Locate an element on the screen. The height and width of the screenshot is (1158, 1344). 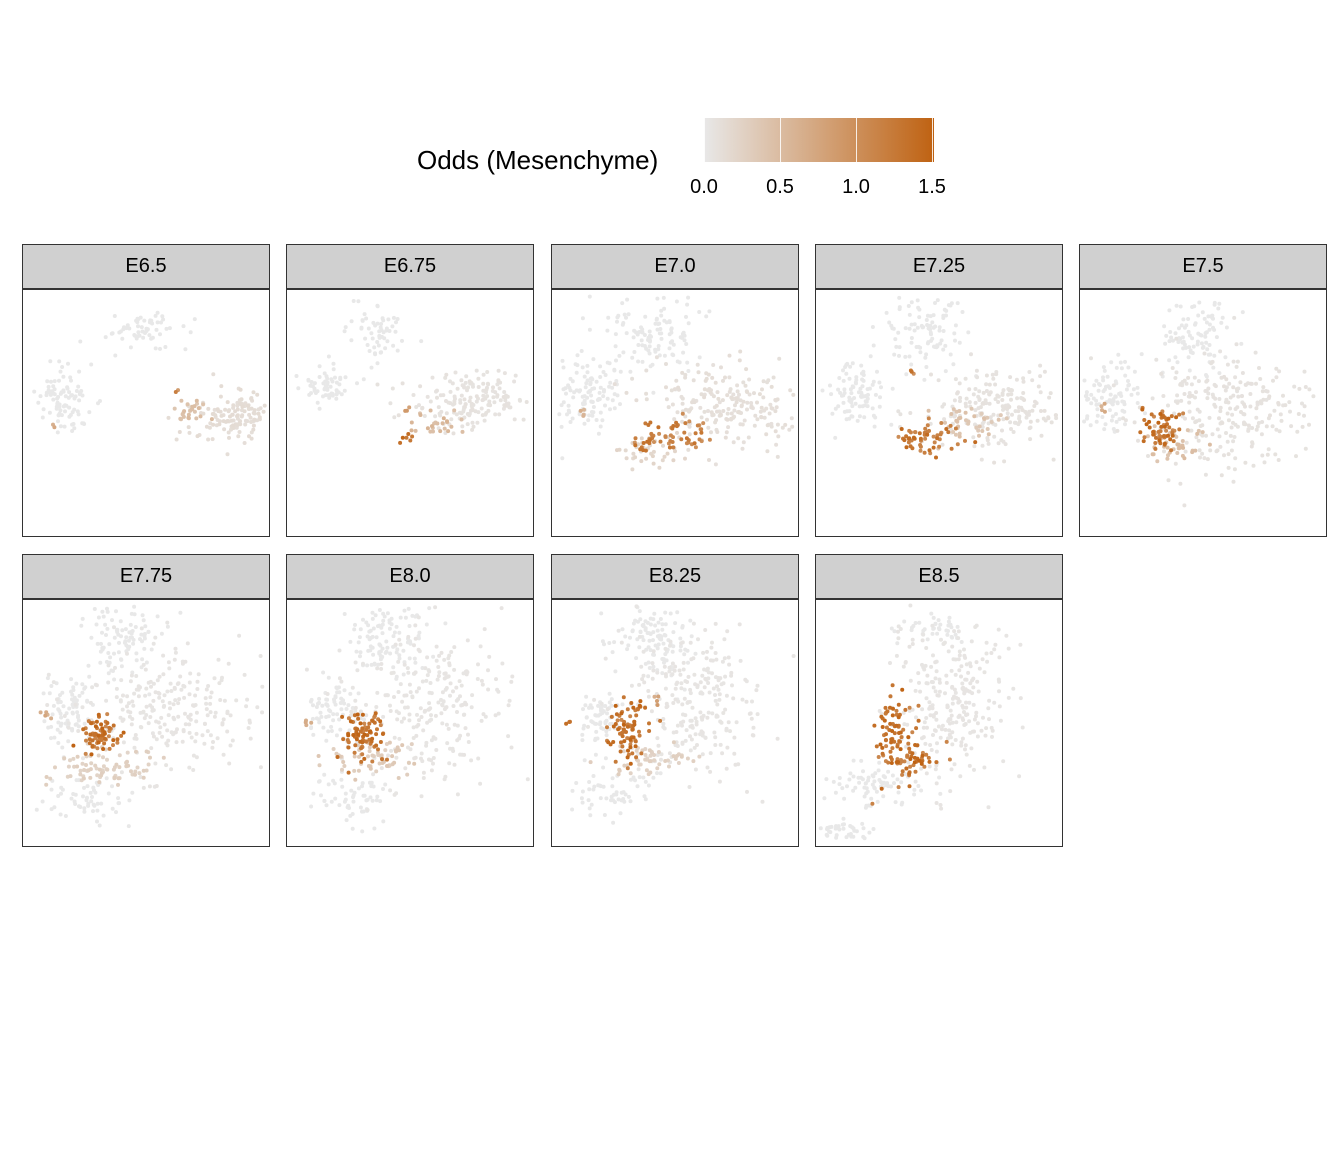
legend-tick-label: 0.5 is located at coordinates (780, 187).